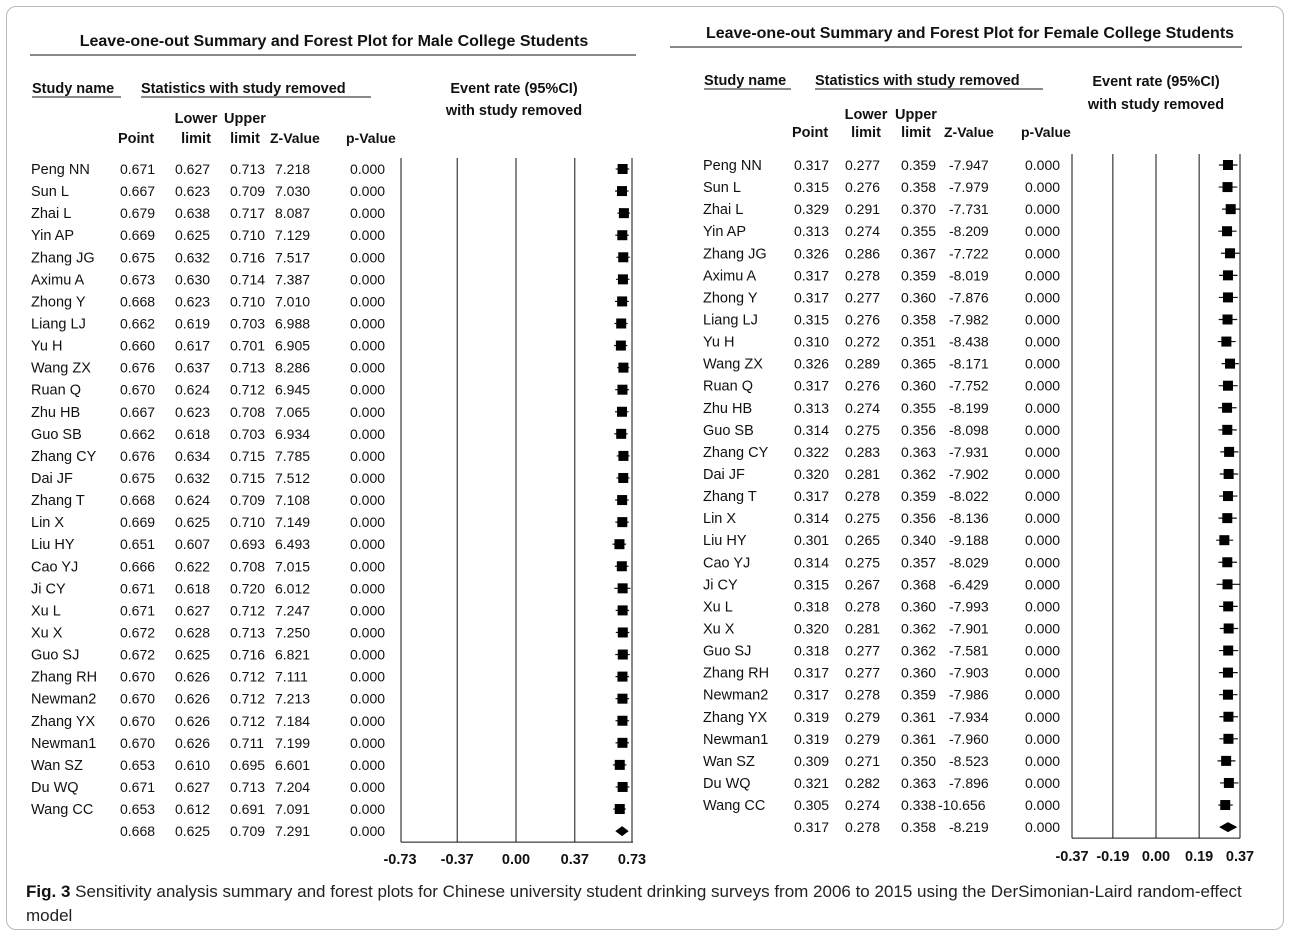 The image size is (1292, 938). What do you see at coordinates (745, 81) in the screenshot?
I see `panel2-header-study-name: Study name` at bounding box center [745, 81].